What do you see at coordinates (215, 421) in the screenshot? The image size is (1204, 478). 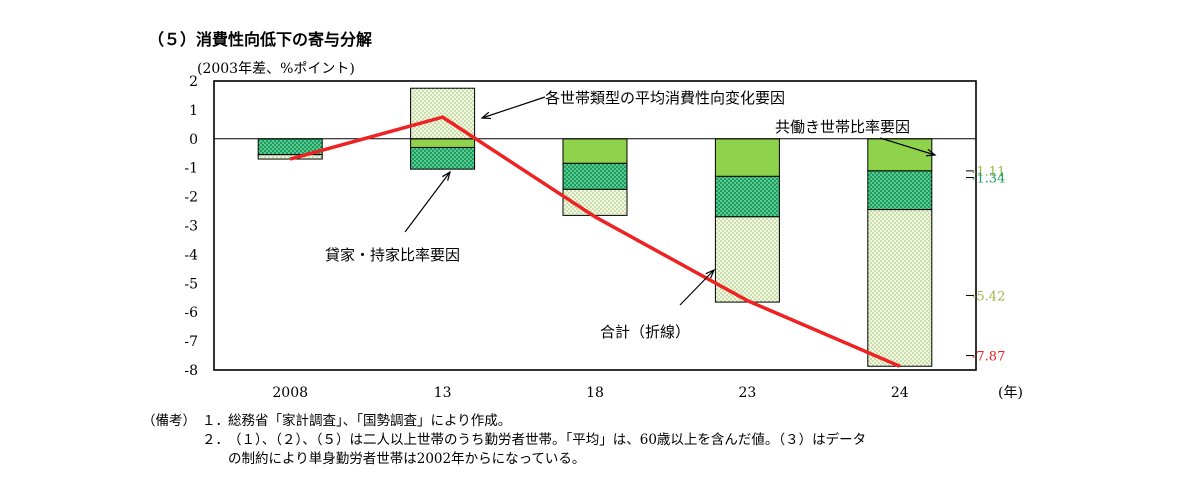 I see `note-number: １．` at bounding box center [215, 421].